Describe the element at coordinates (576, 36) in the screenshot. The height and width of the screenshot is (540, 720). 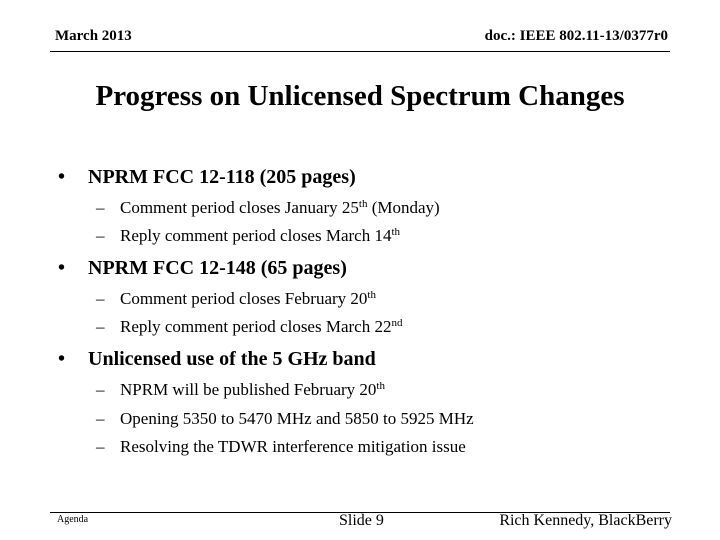
I see `header-doc-id: doc.: IEEE 802.11-13/0377r0` at that location.